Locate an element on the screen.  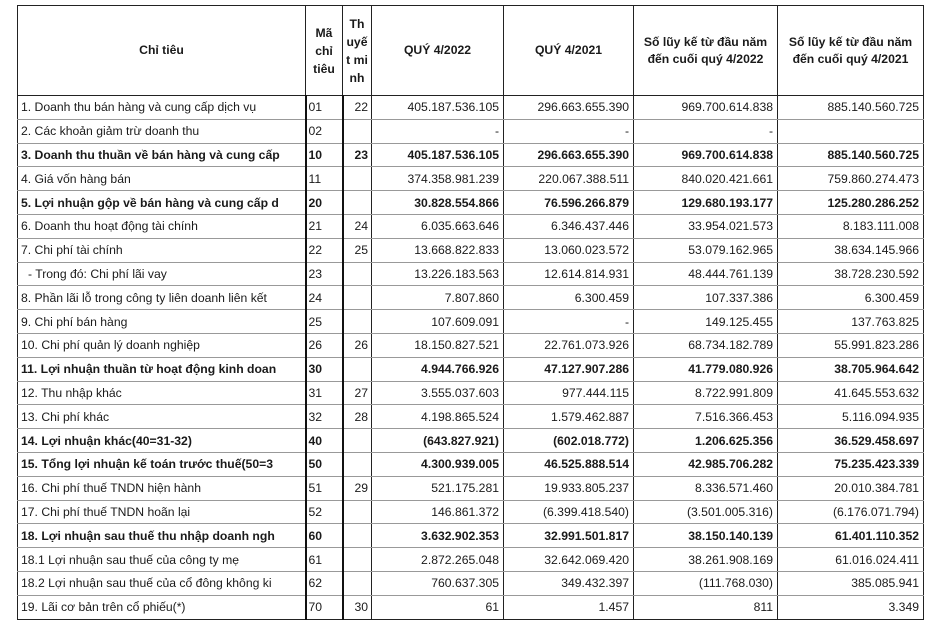
row-label: 10. Chi phí quản lý doanh nghiệp is located at coordinates (161, 345).